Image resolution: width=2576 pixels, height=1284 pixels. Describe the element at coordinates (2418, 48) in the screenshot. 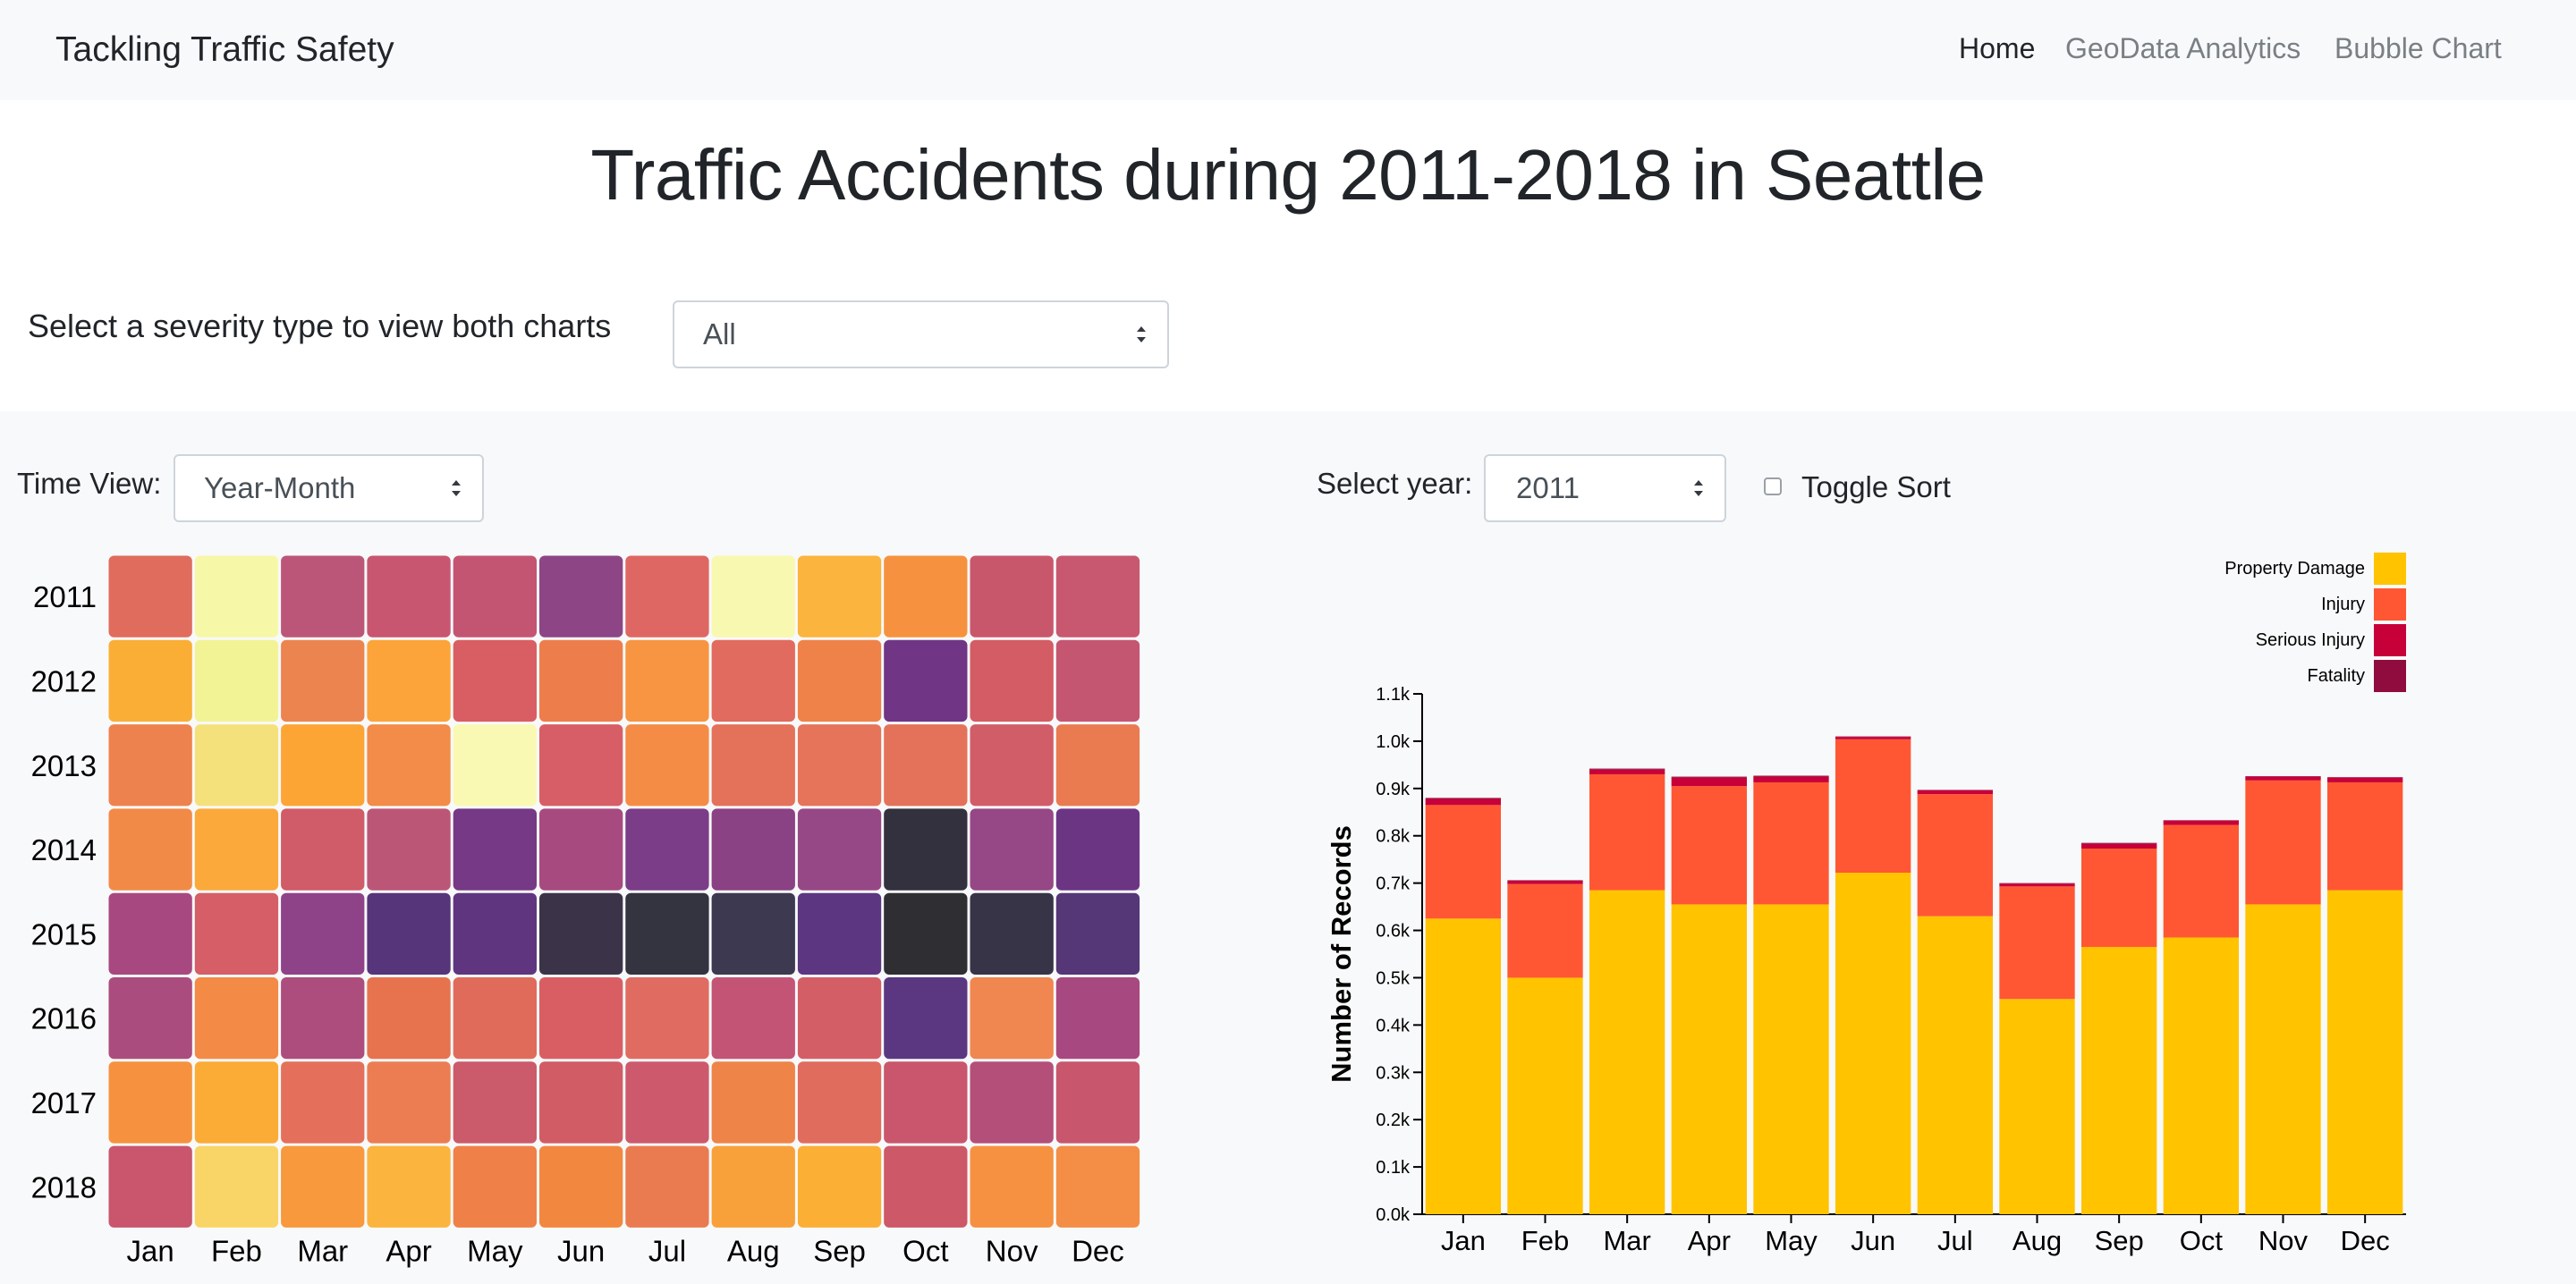

I see `nav-link-bubble-chart: Bubble Chart` at that location.